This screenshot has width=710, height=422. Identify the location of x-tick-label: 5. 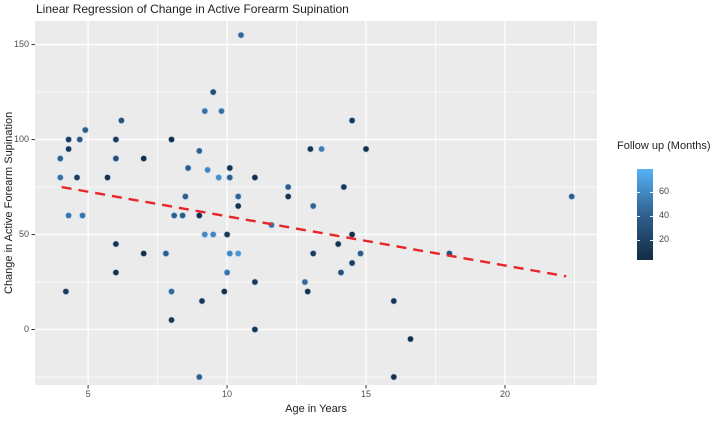
(88, 394).